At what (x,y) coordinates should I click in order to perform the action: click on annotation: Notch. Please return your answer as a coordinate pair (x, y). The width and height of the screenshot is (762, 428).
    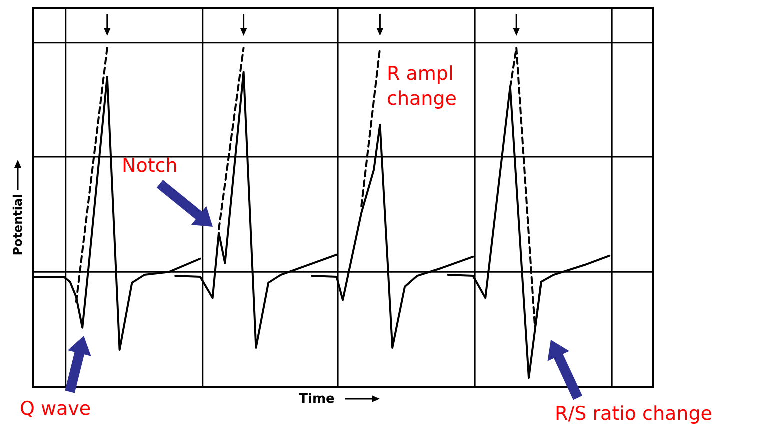
    Looking at the image, I should click on (150, 166).